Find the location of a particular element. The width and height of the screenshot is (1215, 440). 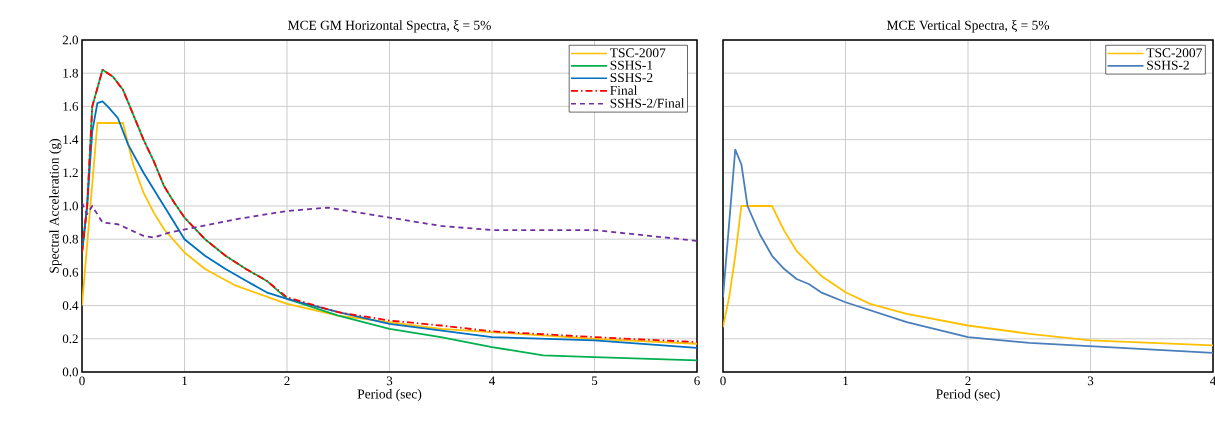

x-tick-label: 4 is located at coordinates (492, 381).